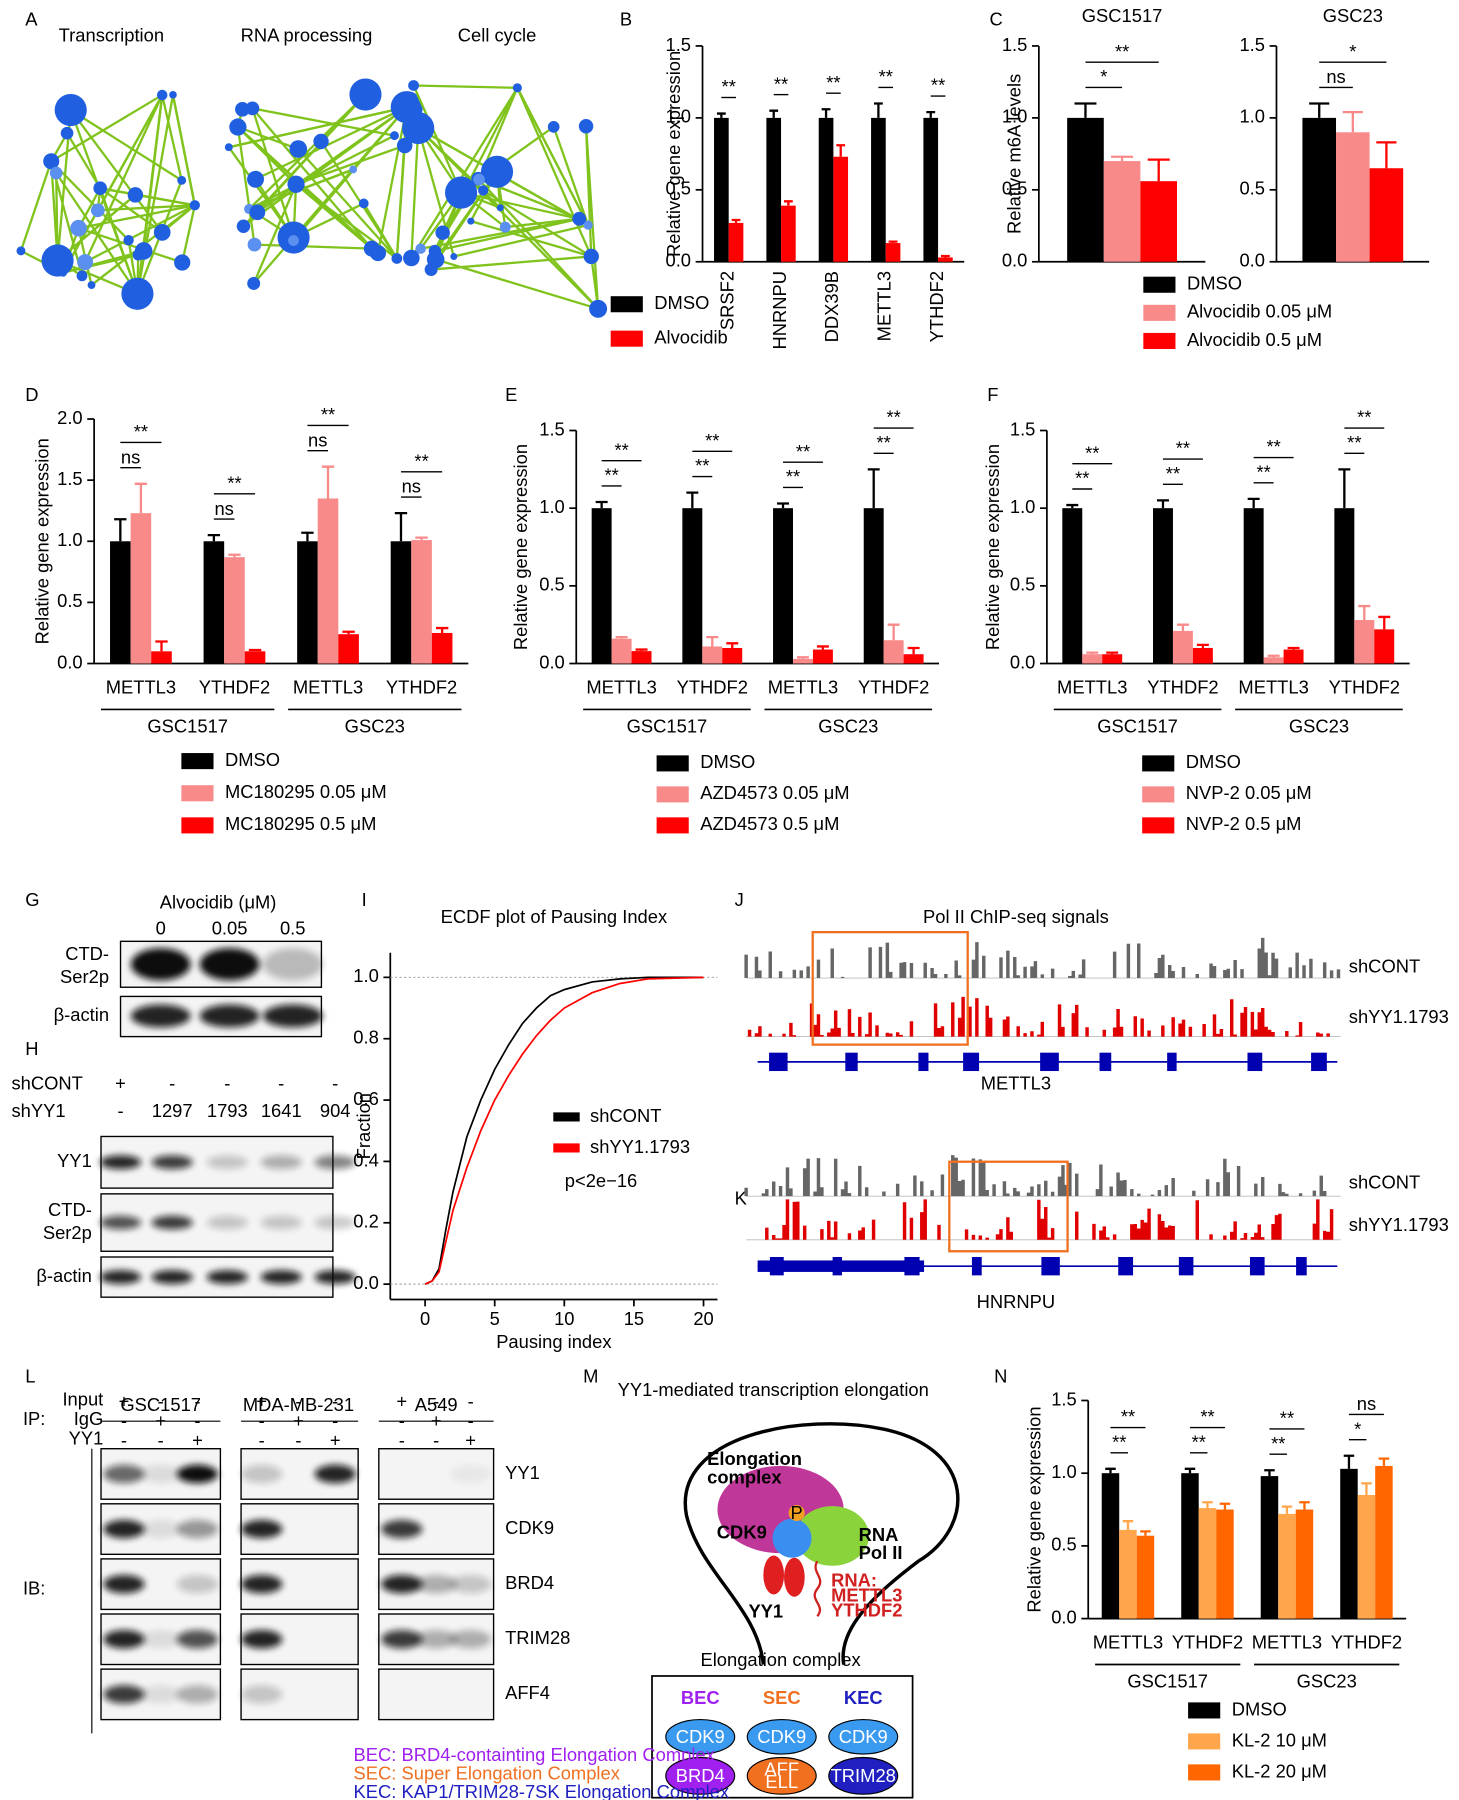 The width and height of the screenshot is (1459, 1800). What do you see at coordinates (863, 1736) in the screenshot?
I see `complex-part: CDK9` at bounding box center [863, 1736].